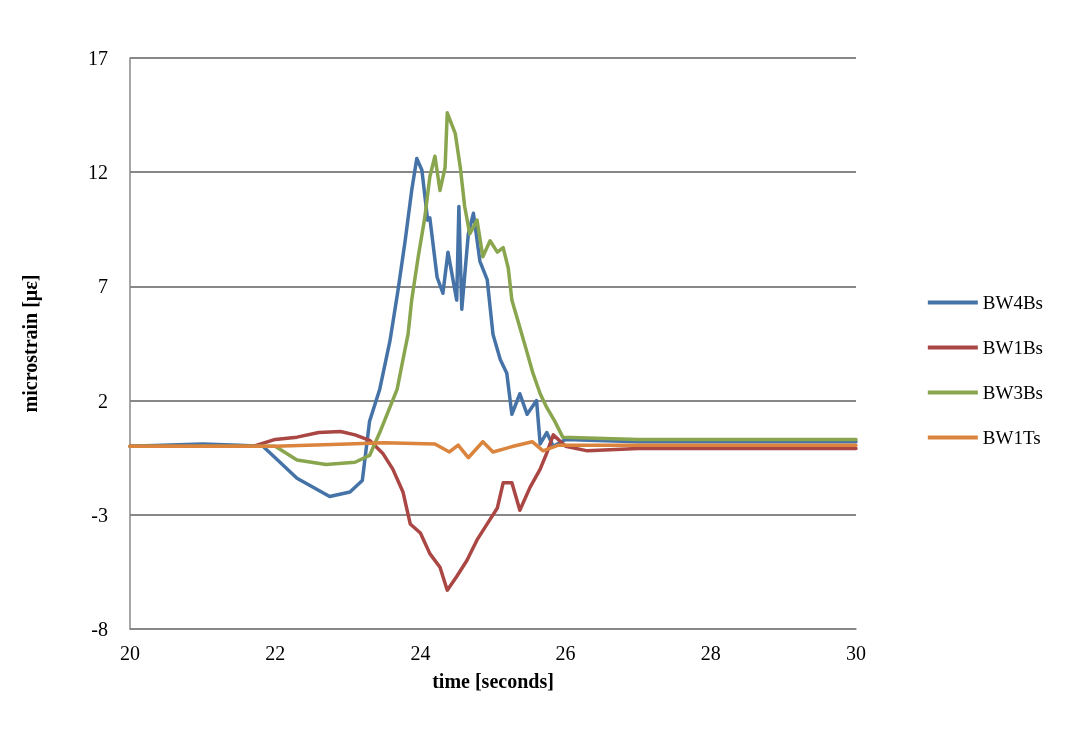  Describe the element at coordinates (565, 653) in the screenshot. I see `x-tick-label: 26` at that location.